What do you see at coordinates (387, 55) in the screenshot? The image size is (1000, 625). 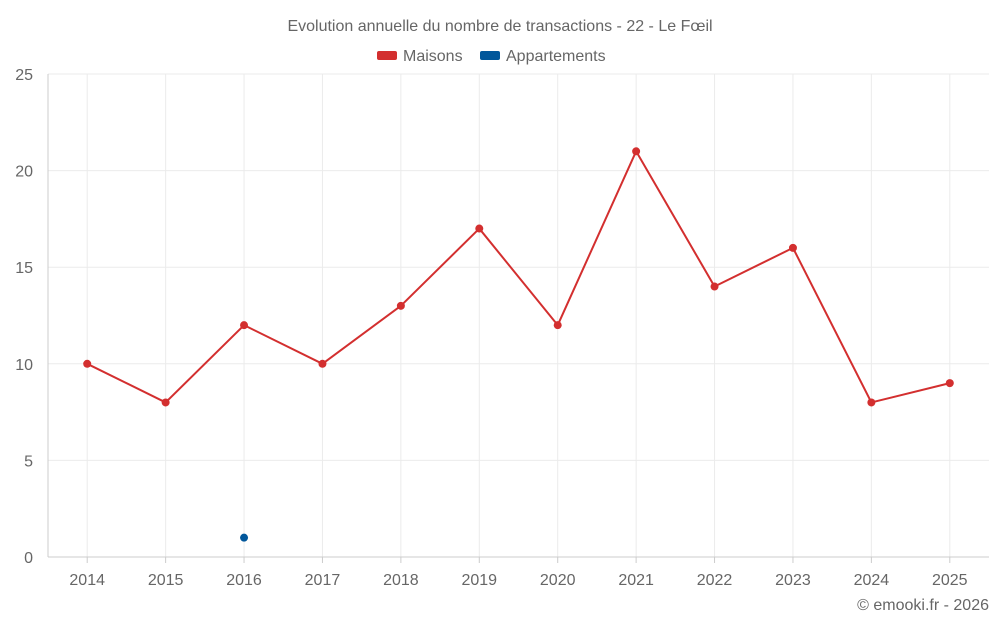 I see `legend-swatch-maisons` at bounding box center [387, 55].